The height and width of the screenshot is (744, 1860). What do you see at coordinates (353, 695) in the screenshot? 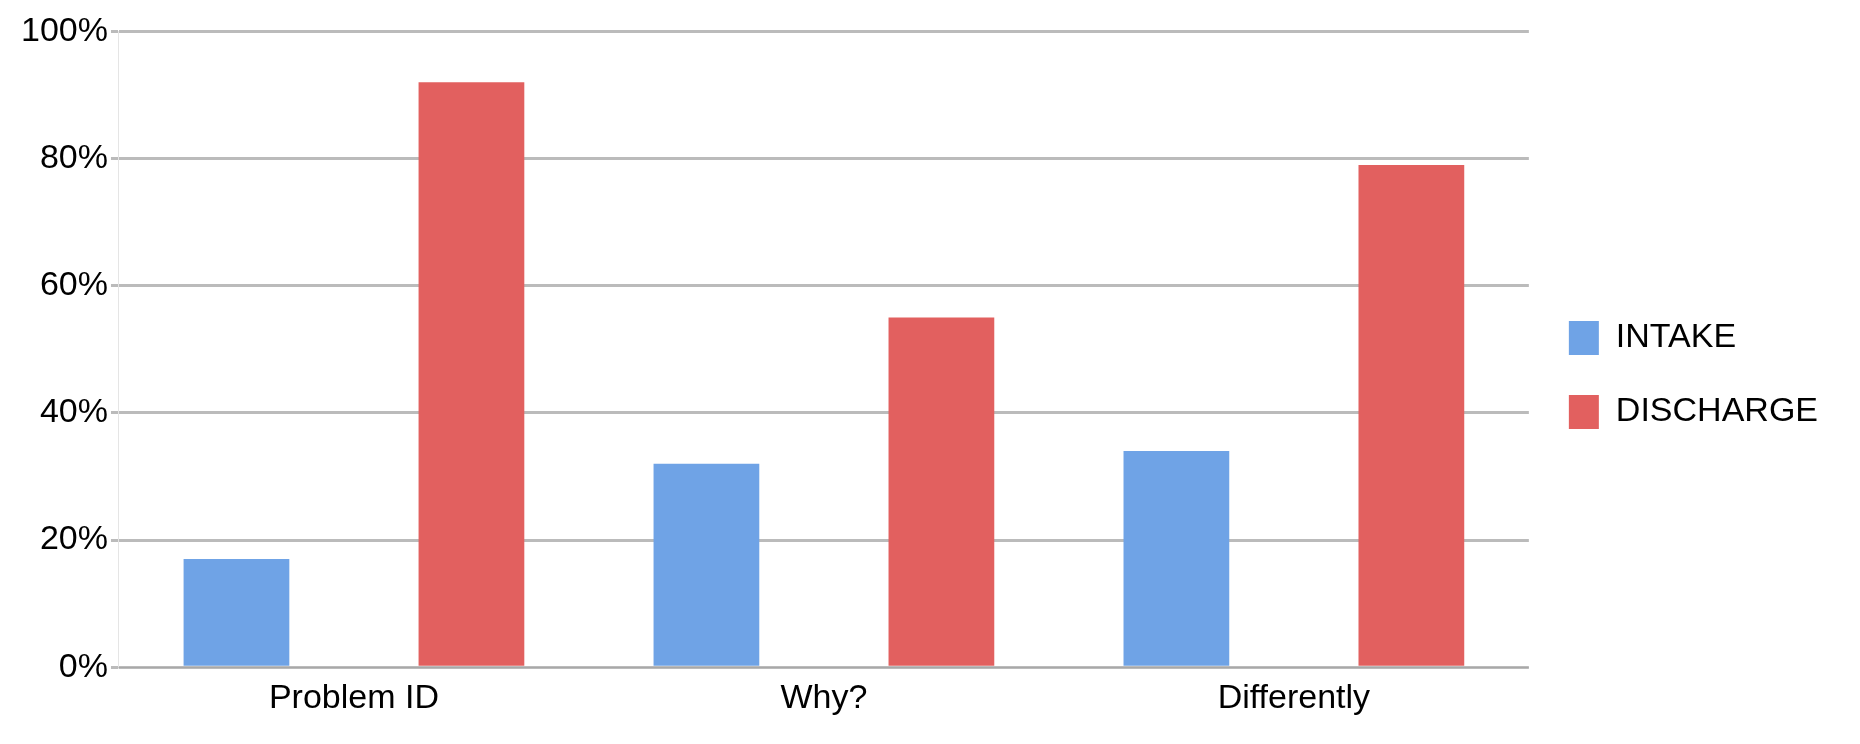
I see `x-tick-label: Problem ID` at bounding box center [353, 695].